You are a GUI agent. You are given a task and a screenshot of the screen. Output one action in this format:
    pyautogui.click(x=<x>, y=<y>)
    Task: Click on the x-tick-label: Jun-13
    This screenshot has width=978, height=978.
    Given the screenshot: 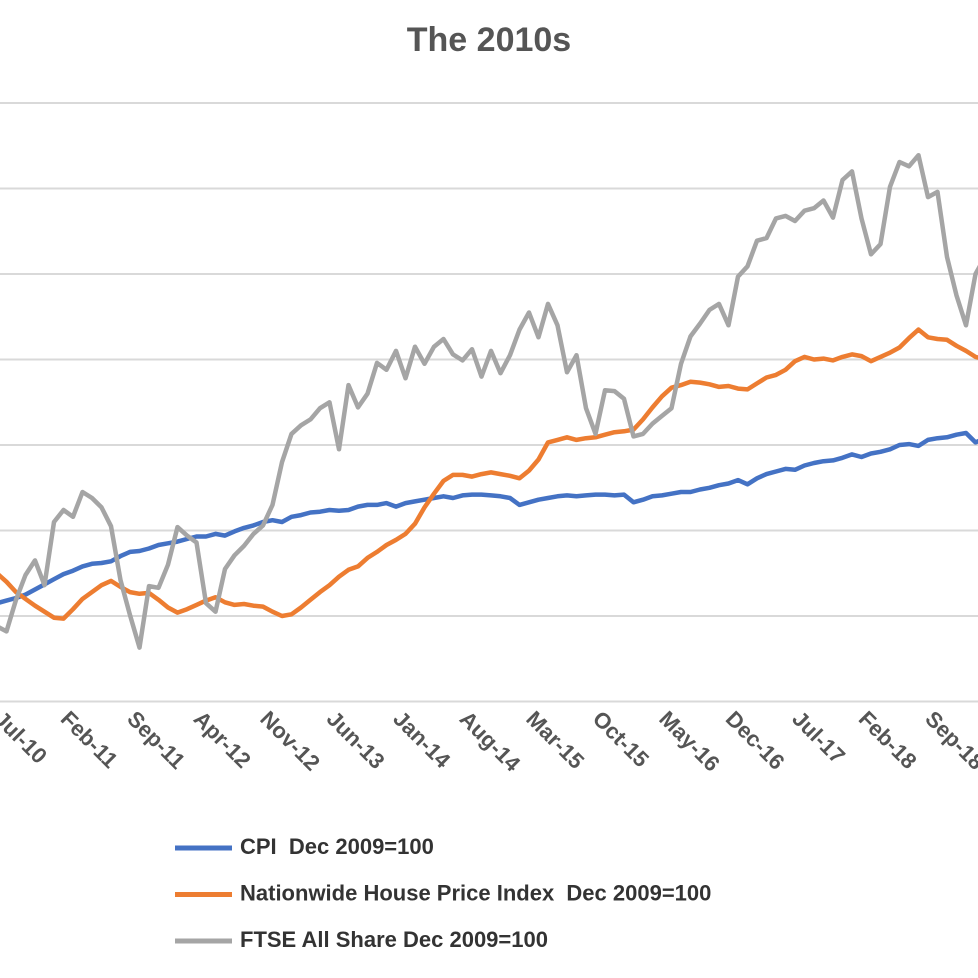 What is the action you would take?
    pyautogui.click(x=356, y=740)
    